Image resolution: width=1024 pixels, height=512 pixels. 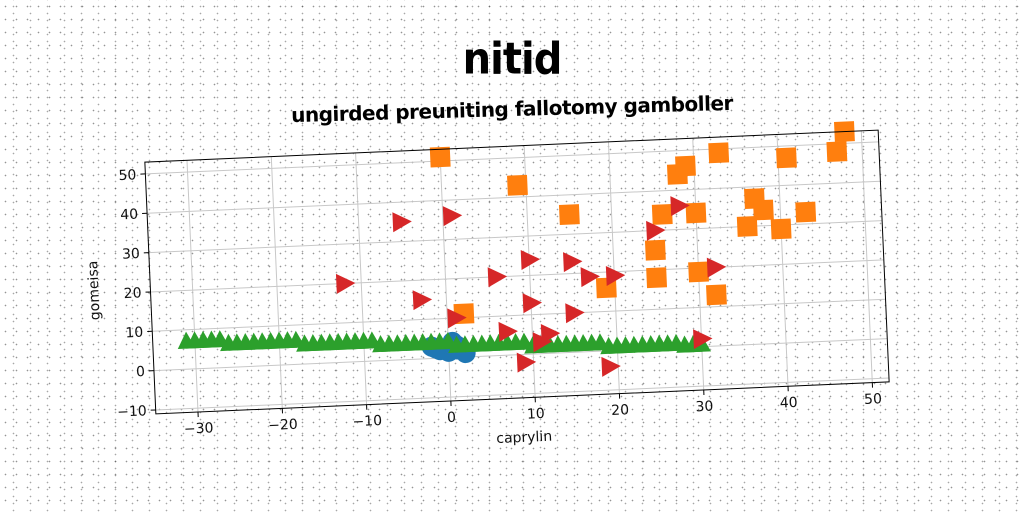 What do you see at coordinates (94, 290) in the screenshot?
I see `y-axis-label: gomeisa` at bounding box center [94, 290].